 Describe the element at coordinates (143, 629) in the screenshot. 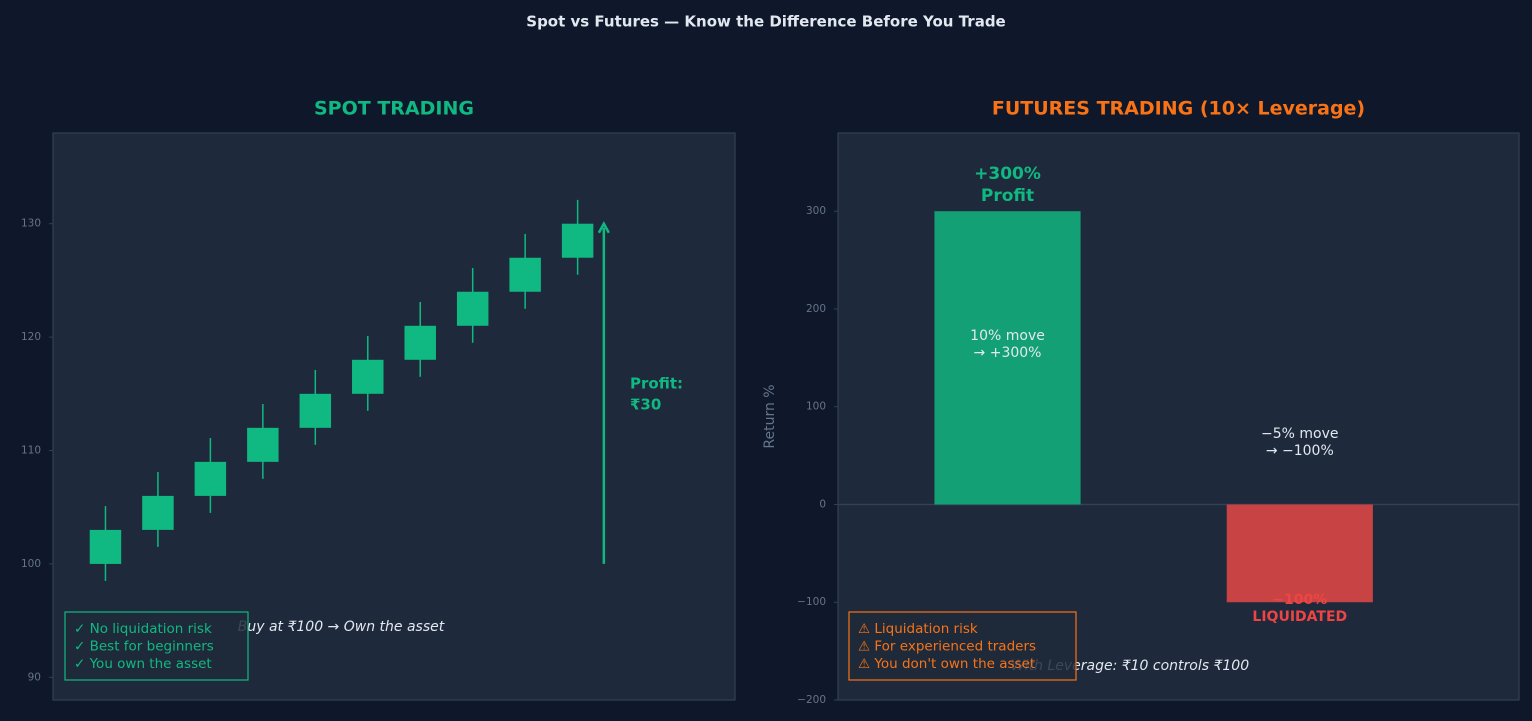

I see `legend-item: ✓ No liquidation risk` at that location.